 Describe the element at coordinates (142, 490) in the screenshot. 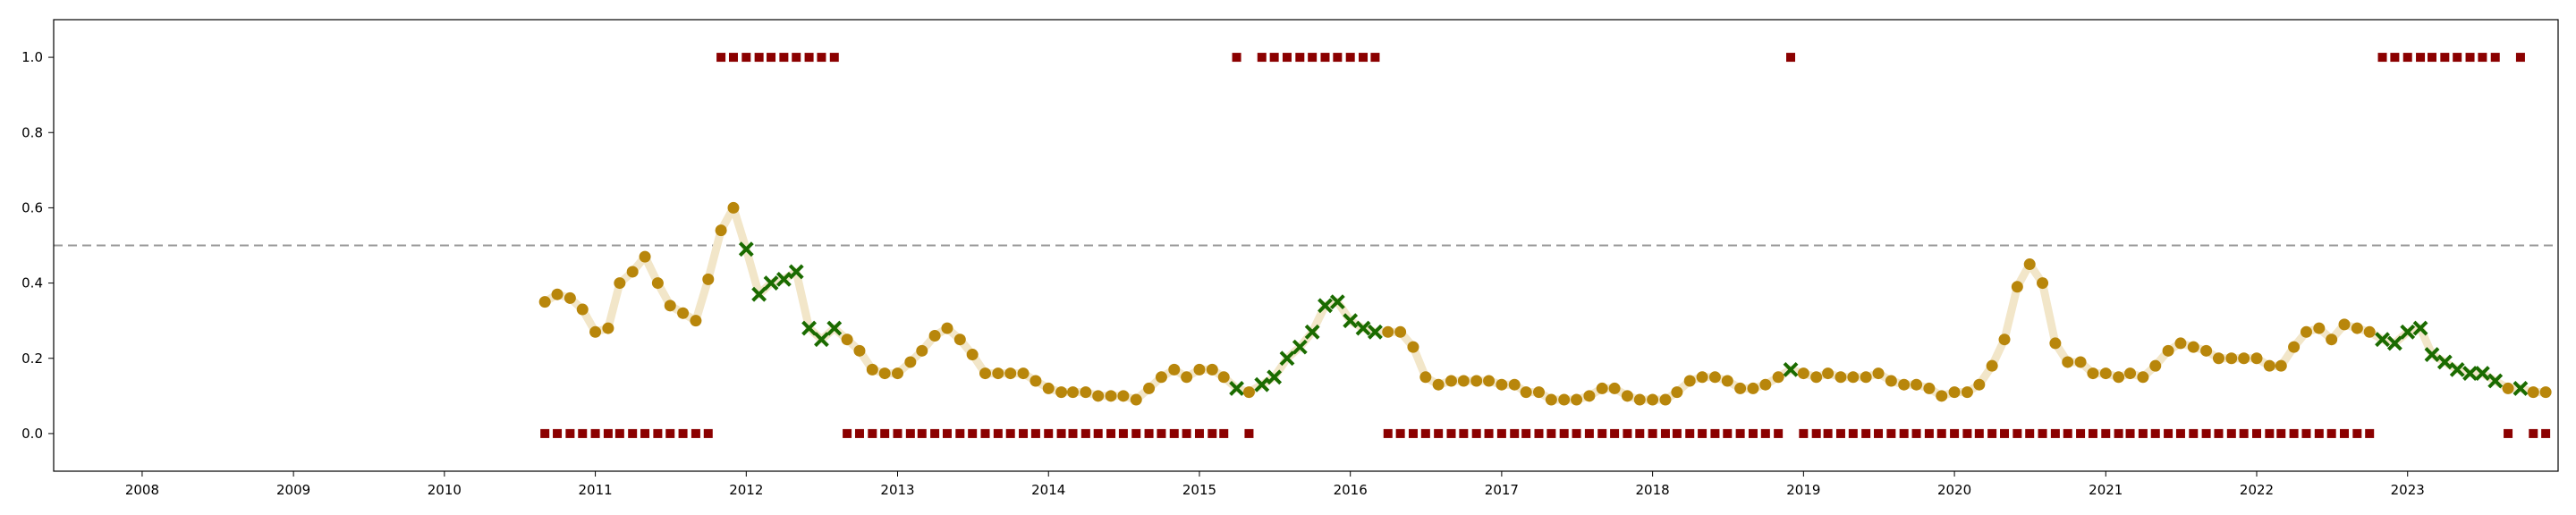

I see `x-tick-label: 2008` at that location.